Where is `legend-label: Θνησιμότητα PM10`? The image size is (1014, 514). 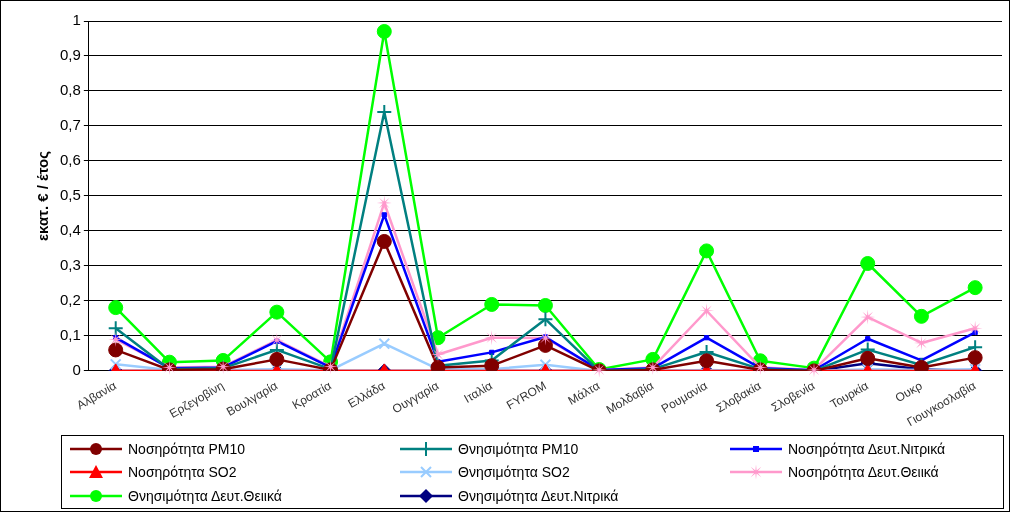
legend-label: Θνησιμότητα PM10 is located at coordinates (518, 449).